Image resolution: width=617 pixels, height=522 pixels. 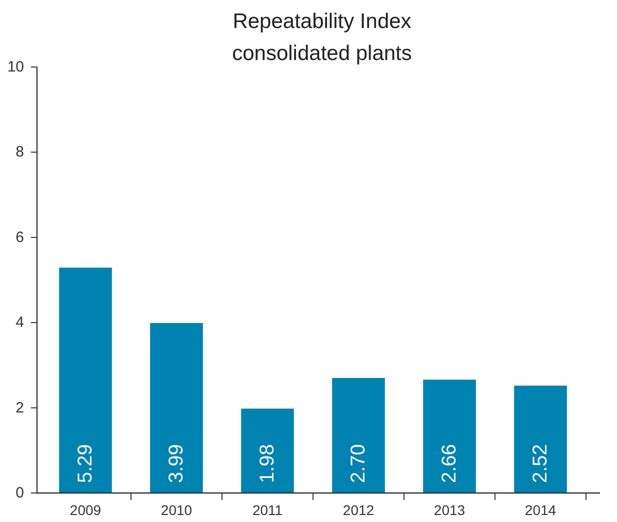 What do you see at coordinates (359, 463) in the screenshot?
I see `data-label: 2.70` at bounding box center [359, 463].